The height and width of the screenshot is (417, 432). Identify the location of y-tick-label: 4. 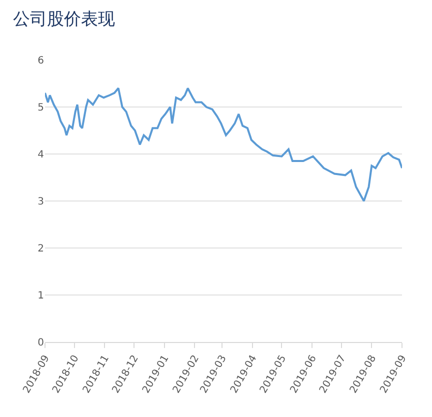
(41, 155).